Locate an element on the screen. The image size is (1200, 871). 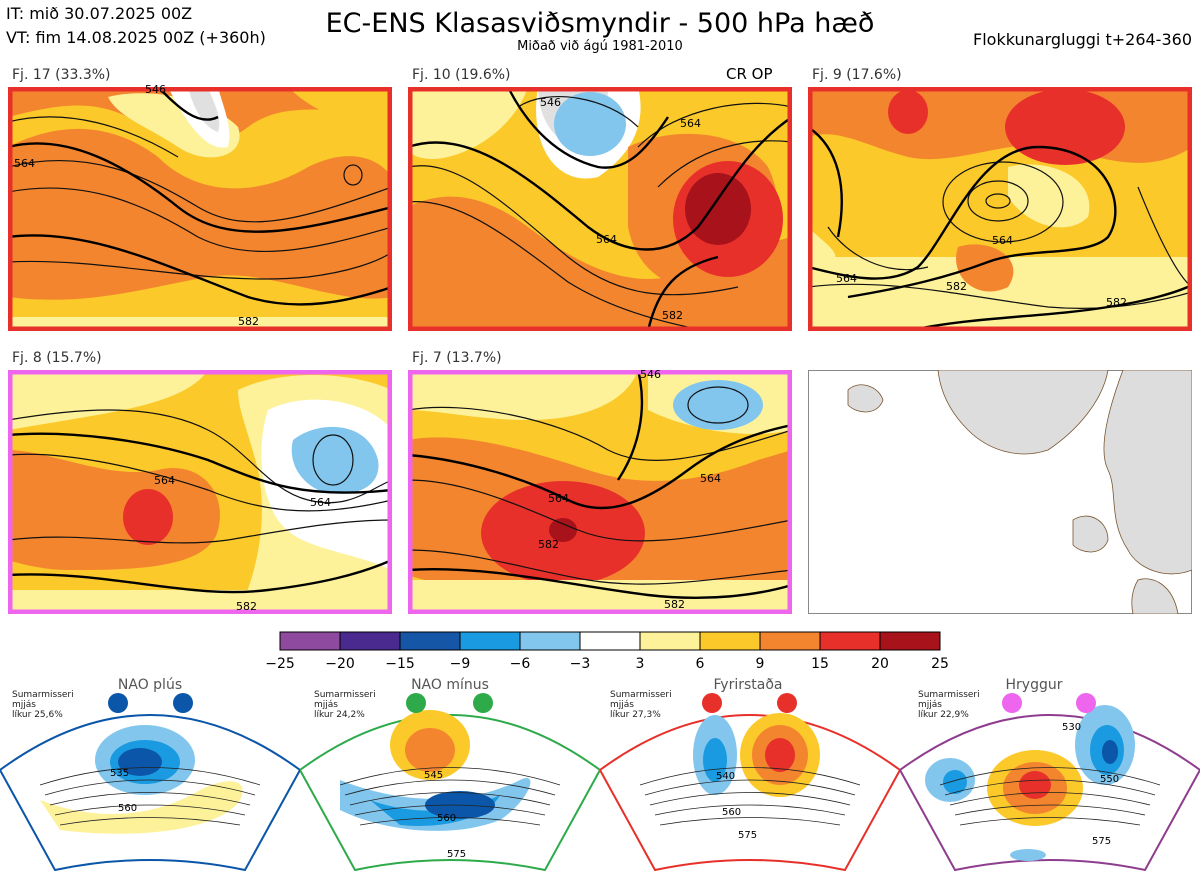
regime-3-season: Sumarmisseri mjjás líkur 27,3% is located at coordinates (641, 705).